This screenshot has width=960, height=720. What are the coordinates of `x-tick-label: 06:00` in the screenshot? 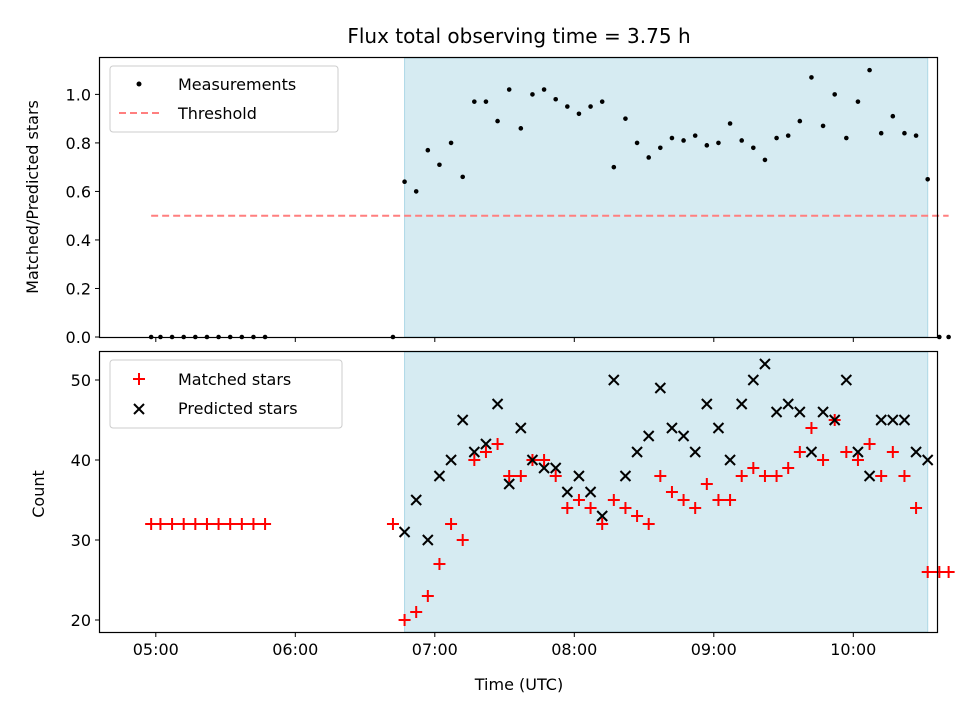 It's located at (295, 649).